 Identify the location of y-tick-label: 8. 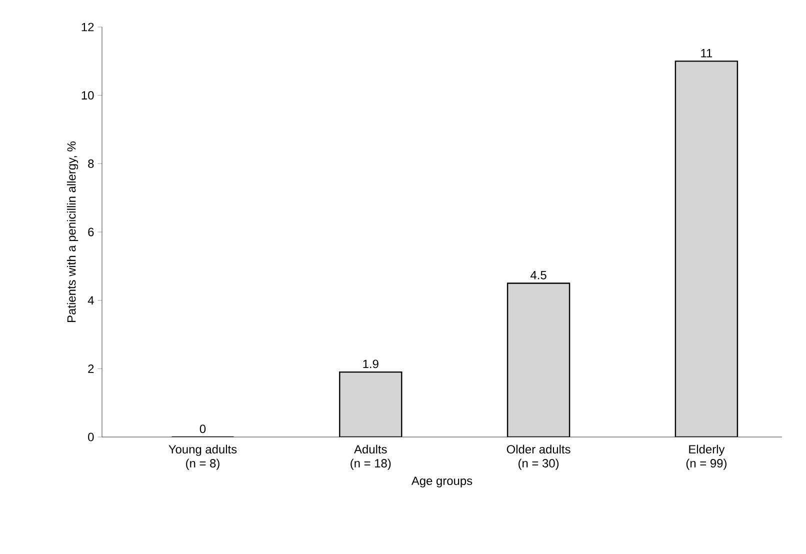
(91, 163).